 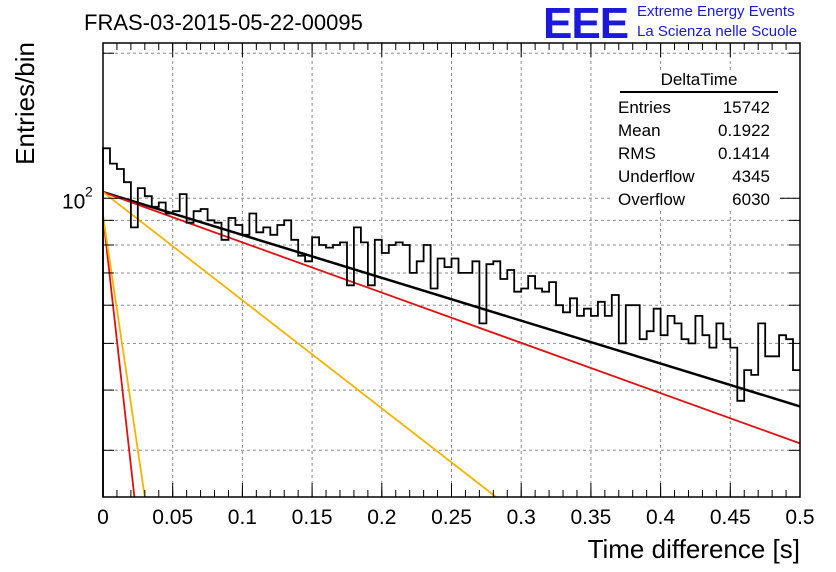 I want to click on x-tick-label: 0.4, so click(x=661, y=517).